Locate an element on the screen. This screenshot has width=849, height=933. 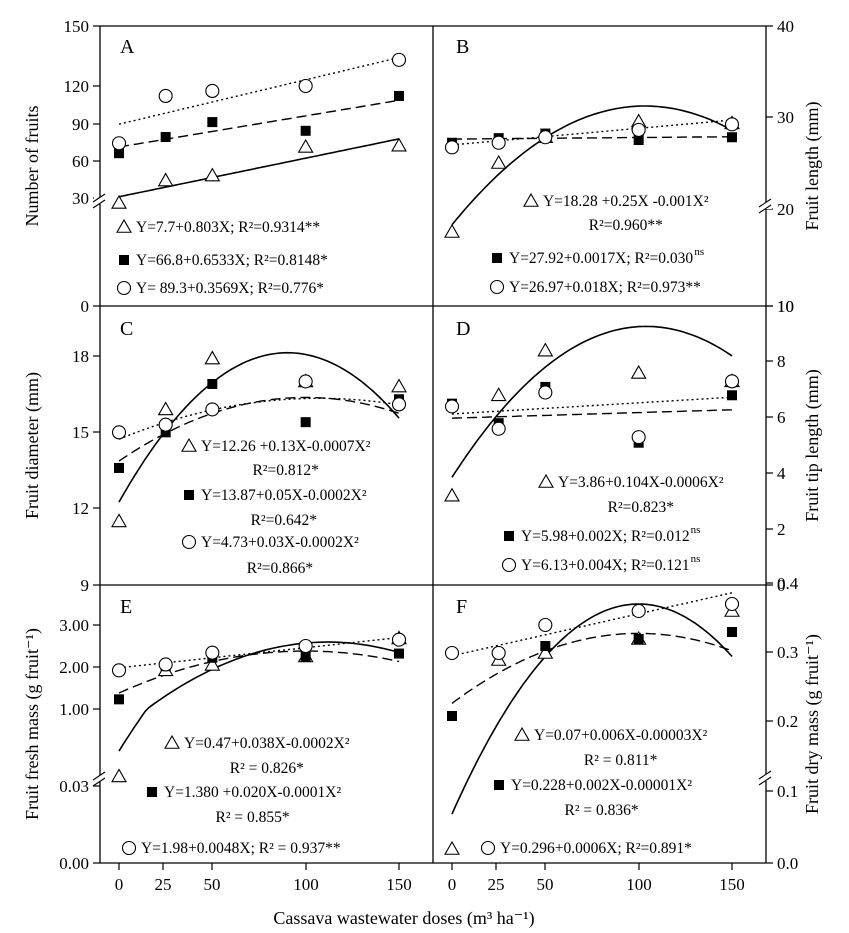
y-tick-label: 120 is located at coordinates (77, 86).